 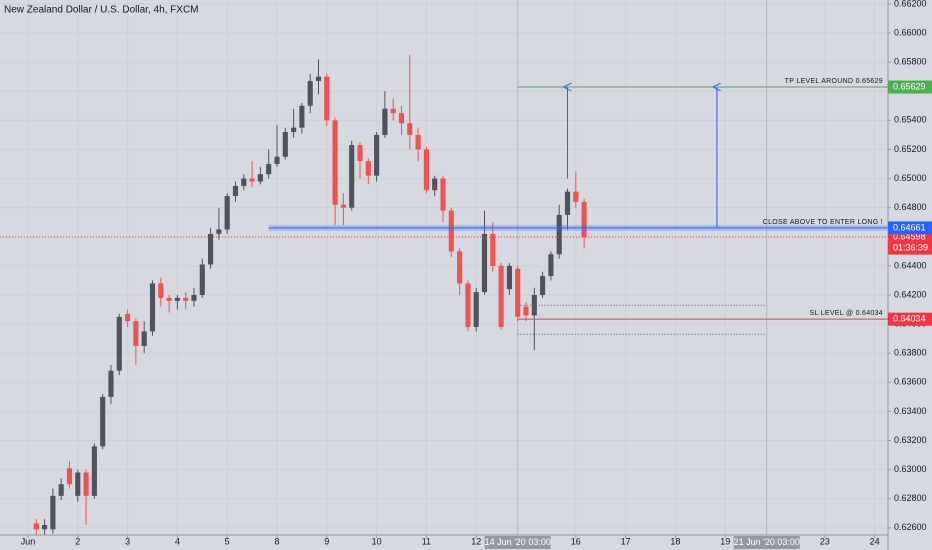 I want to click on level-price-label: 0.65629, so click(x=909, y=86).